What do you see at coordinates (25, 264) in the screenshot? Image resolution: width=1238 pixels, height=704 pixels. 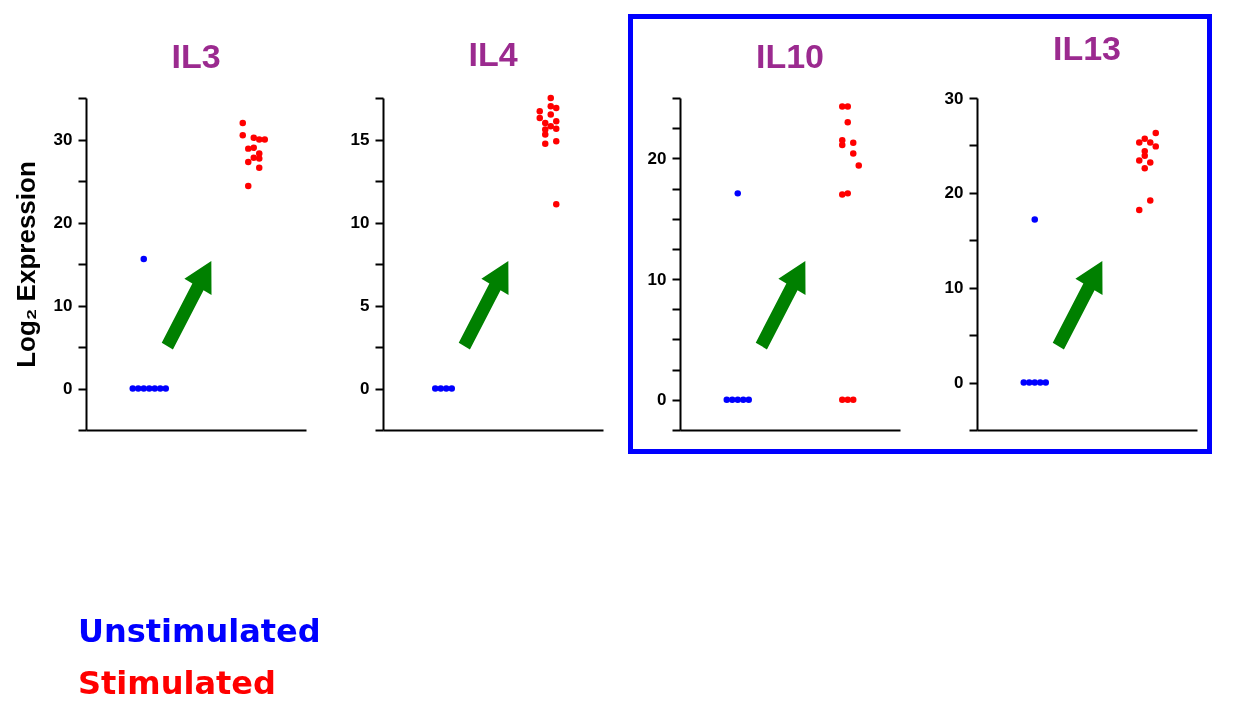 I see `y-axis-title: Log₂ Expression` at bounding box center [25, 264].